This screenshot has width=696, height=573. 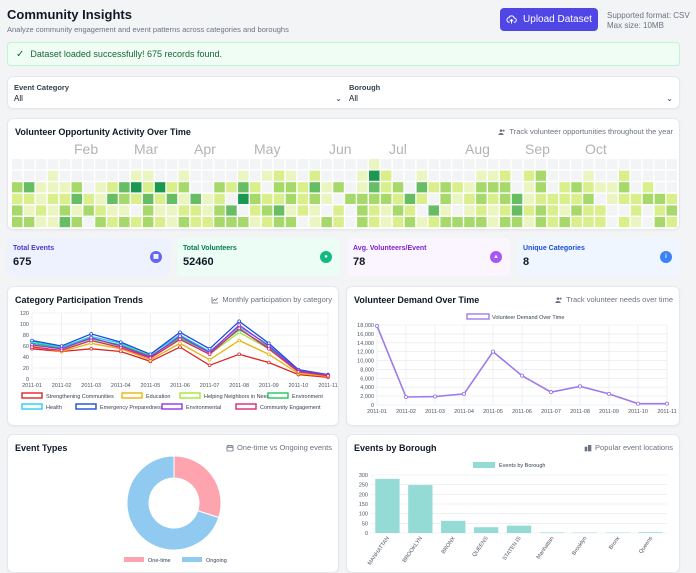 What do you see at coordinates (22, 262) in the screenshot?
I see `stat-value: 675` at bounding box center [22, 262].